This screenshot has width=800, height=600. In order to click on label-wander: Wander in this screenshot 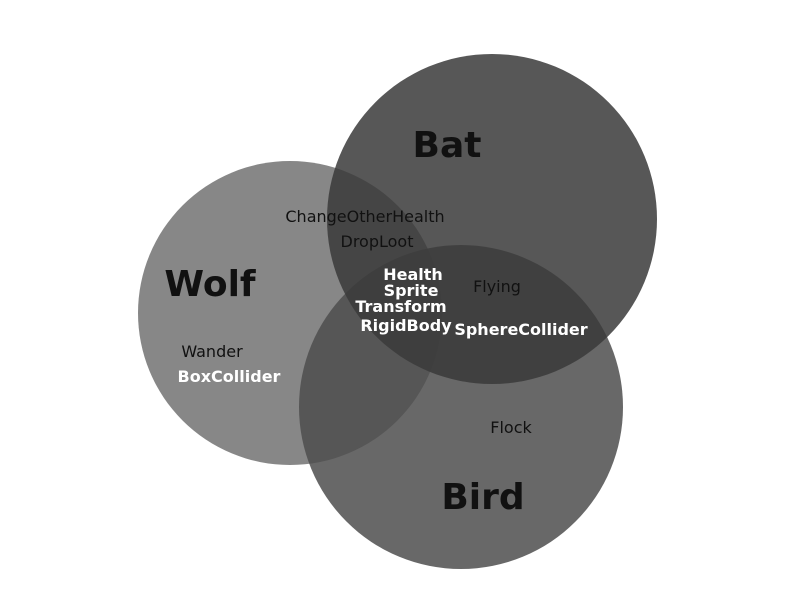, I will do `click(212, 351)`.